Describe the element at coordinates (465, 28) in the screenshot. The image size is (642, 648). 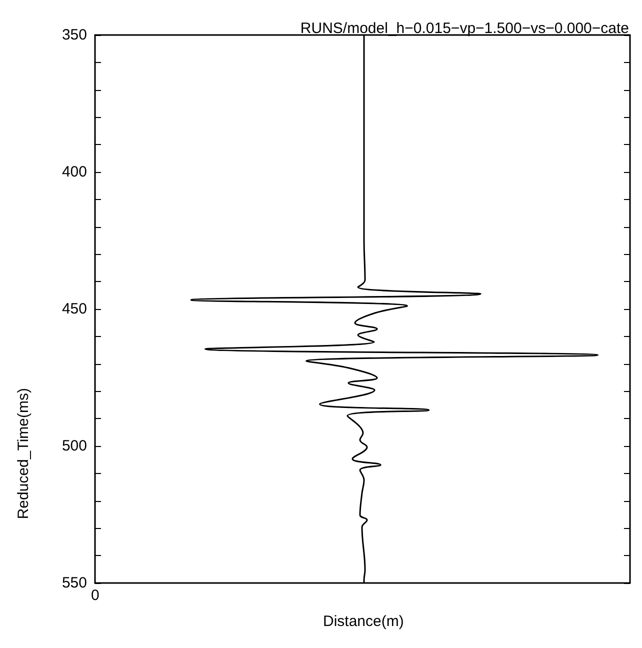
I see `chart-title: RUNS/model_h−0.015−vp−1.500−vs−0.000−cate` at that location.